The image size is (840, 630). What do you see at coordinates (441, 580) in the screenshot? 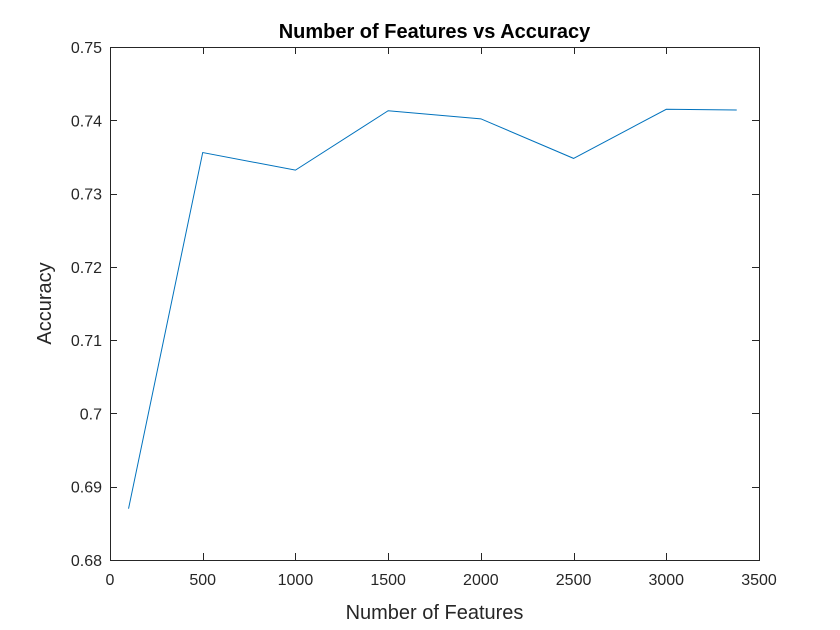
I see `x-axis-tick-labels: 0 500 1000 1500 2000 2500 3000 3500` at bounding box center [441, 580].